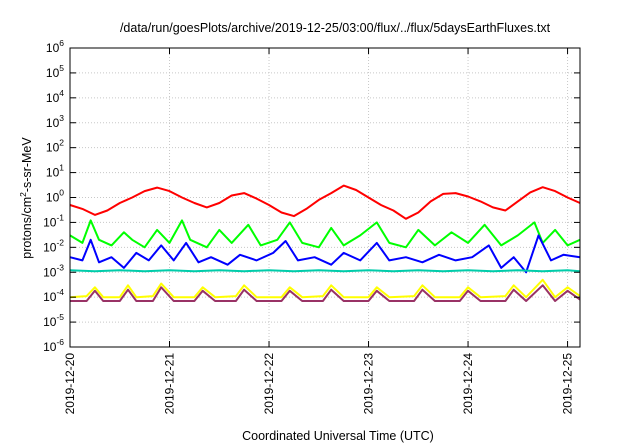 The image size is (640, 448). Describe the element at coordinates (61, 168) in the screenshot. I see `y-tick-exponent: 1` at that location.